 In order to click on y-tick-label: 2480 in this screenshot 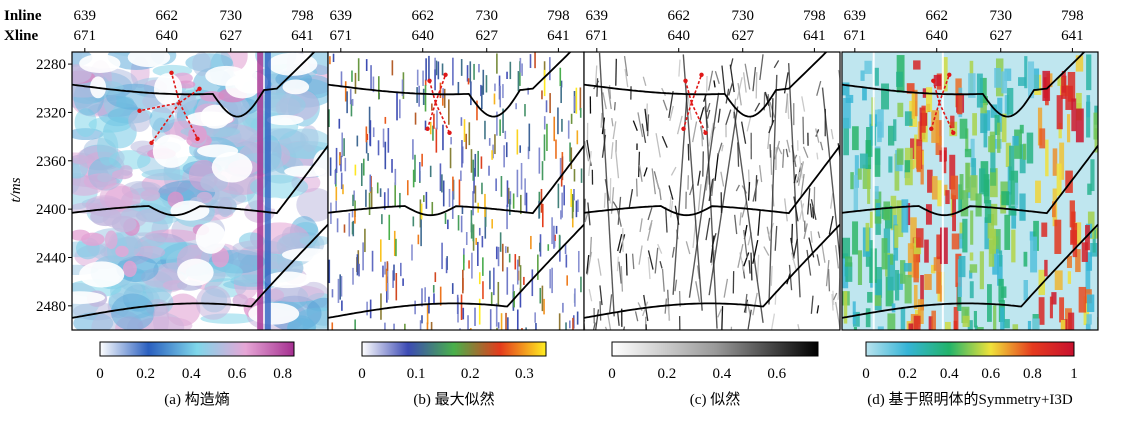, I will do `click(51, 307)`.